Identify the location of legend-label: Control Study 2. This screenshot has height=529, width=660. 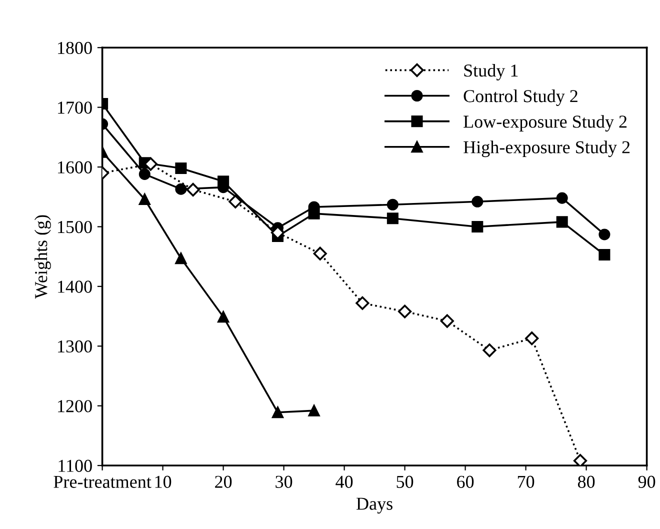
(521, 98).